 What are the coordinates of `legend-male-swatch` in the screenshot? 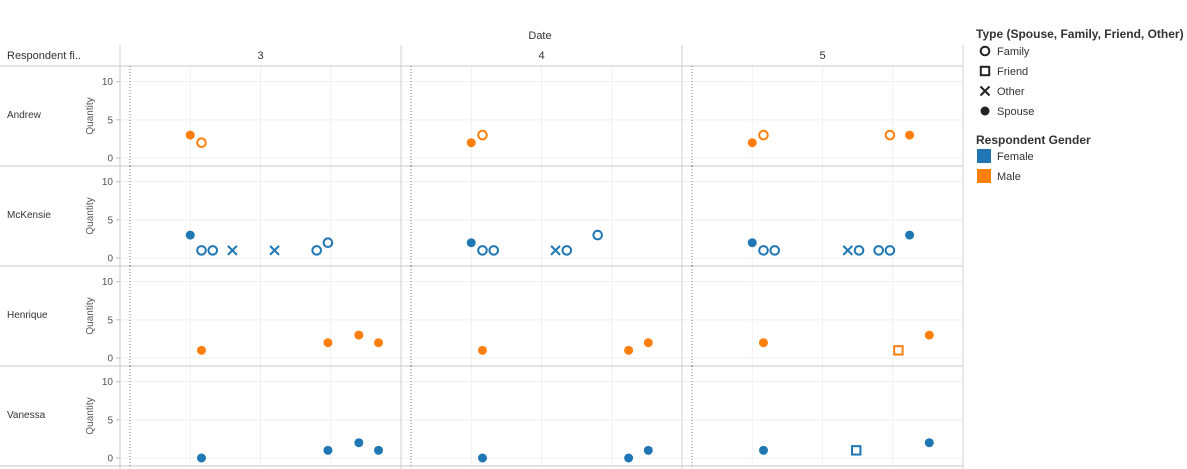 It's located at (984, 176).